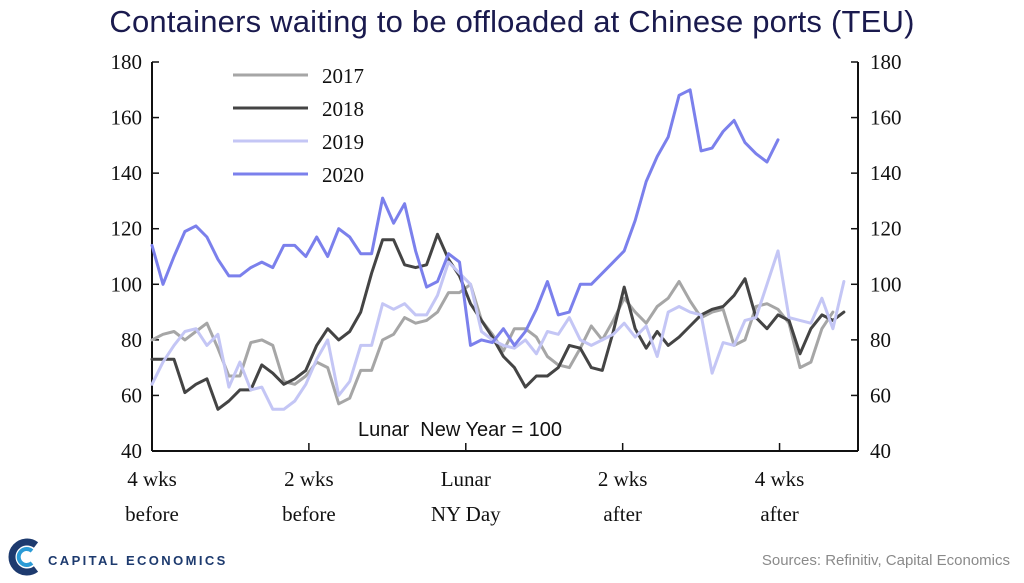 The image size is (1024, 583). I want to click on capital-economics-logo: CAPITAL ECONOMICS, so click(117, 557).